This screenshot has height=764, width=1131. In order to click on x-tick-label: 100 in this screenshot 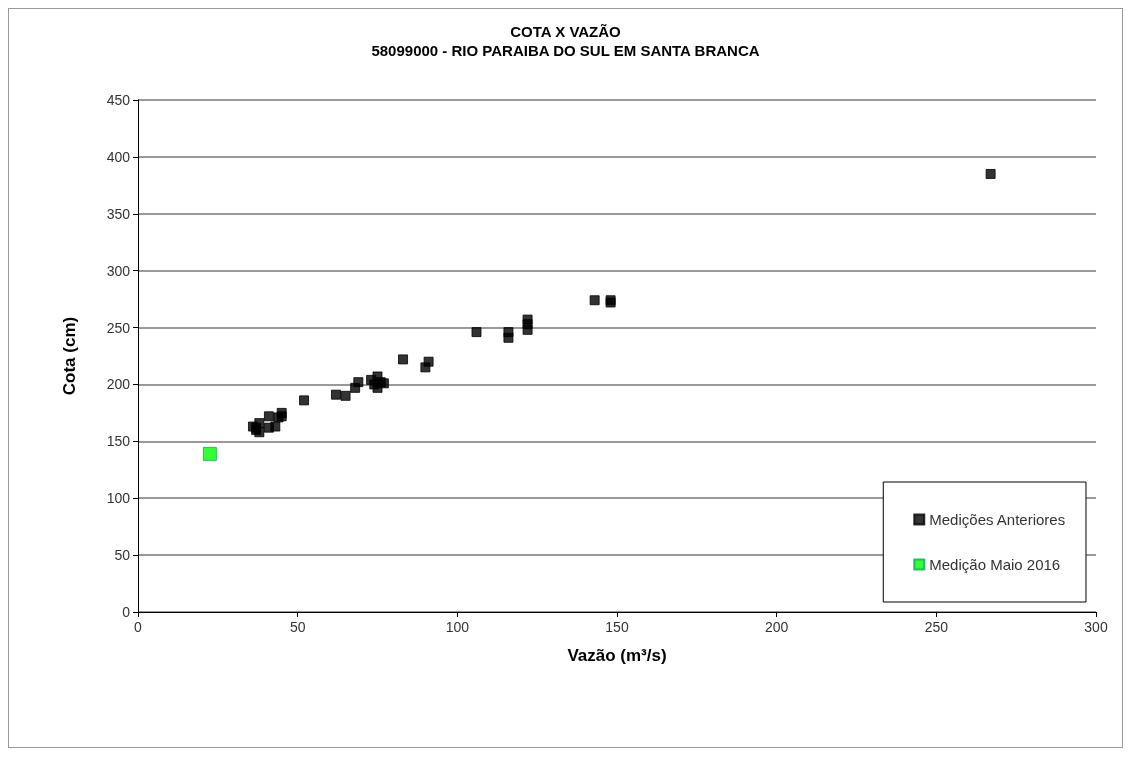, I will do `click(457, 627)`.